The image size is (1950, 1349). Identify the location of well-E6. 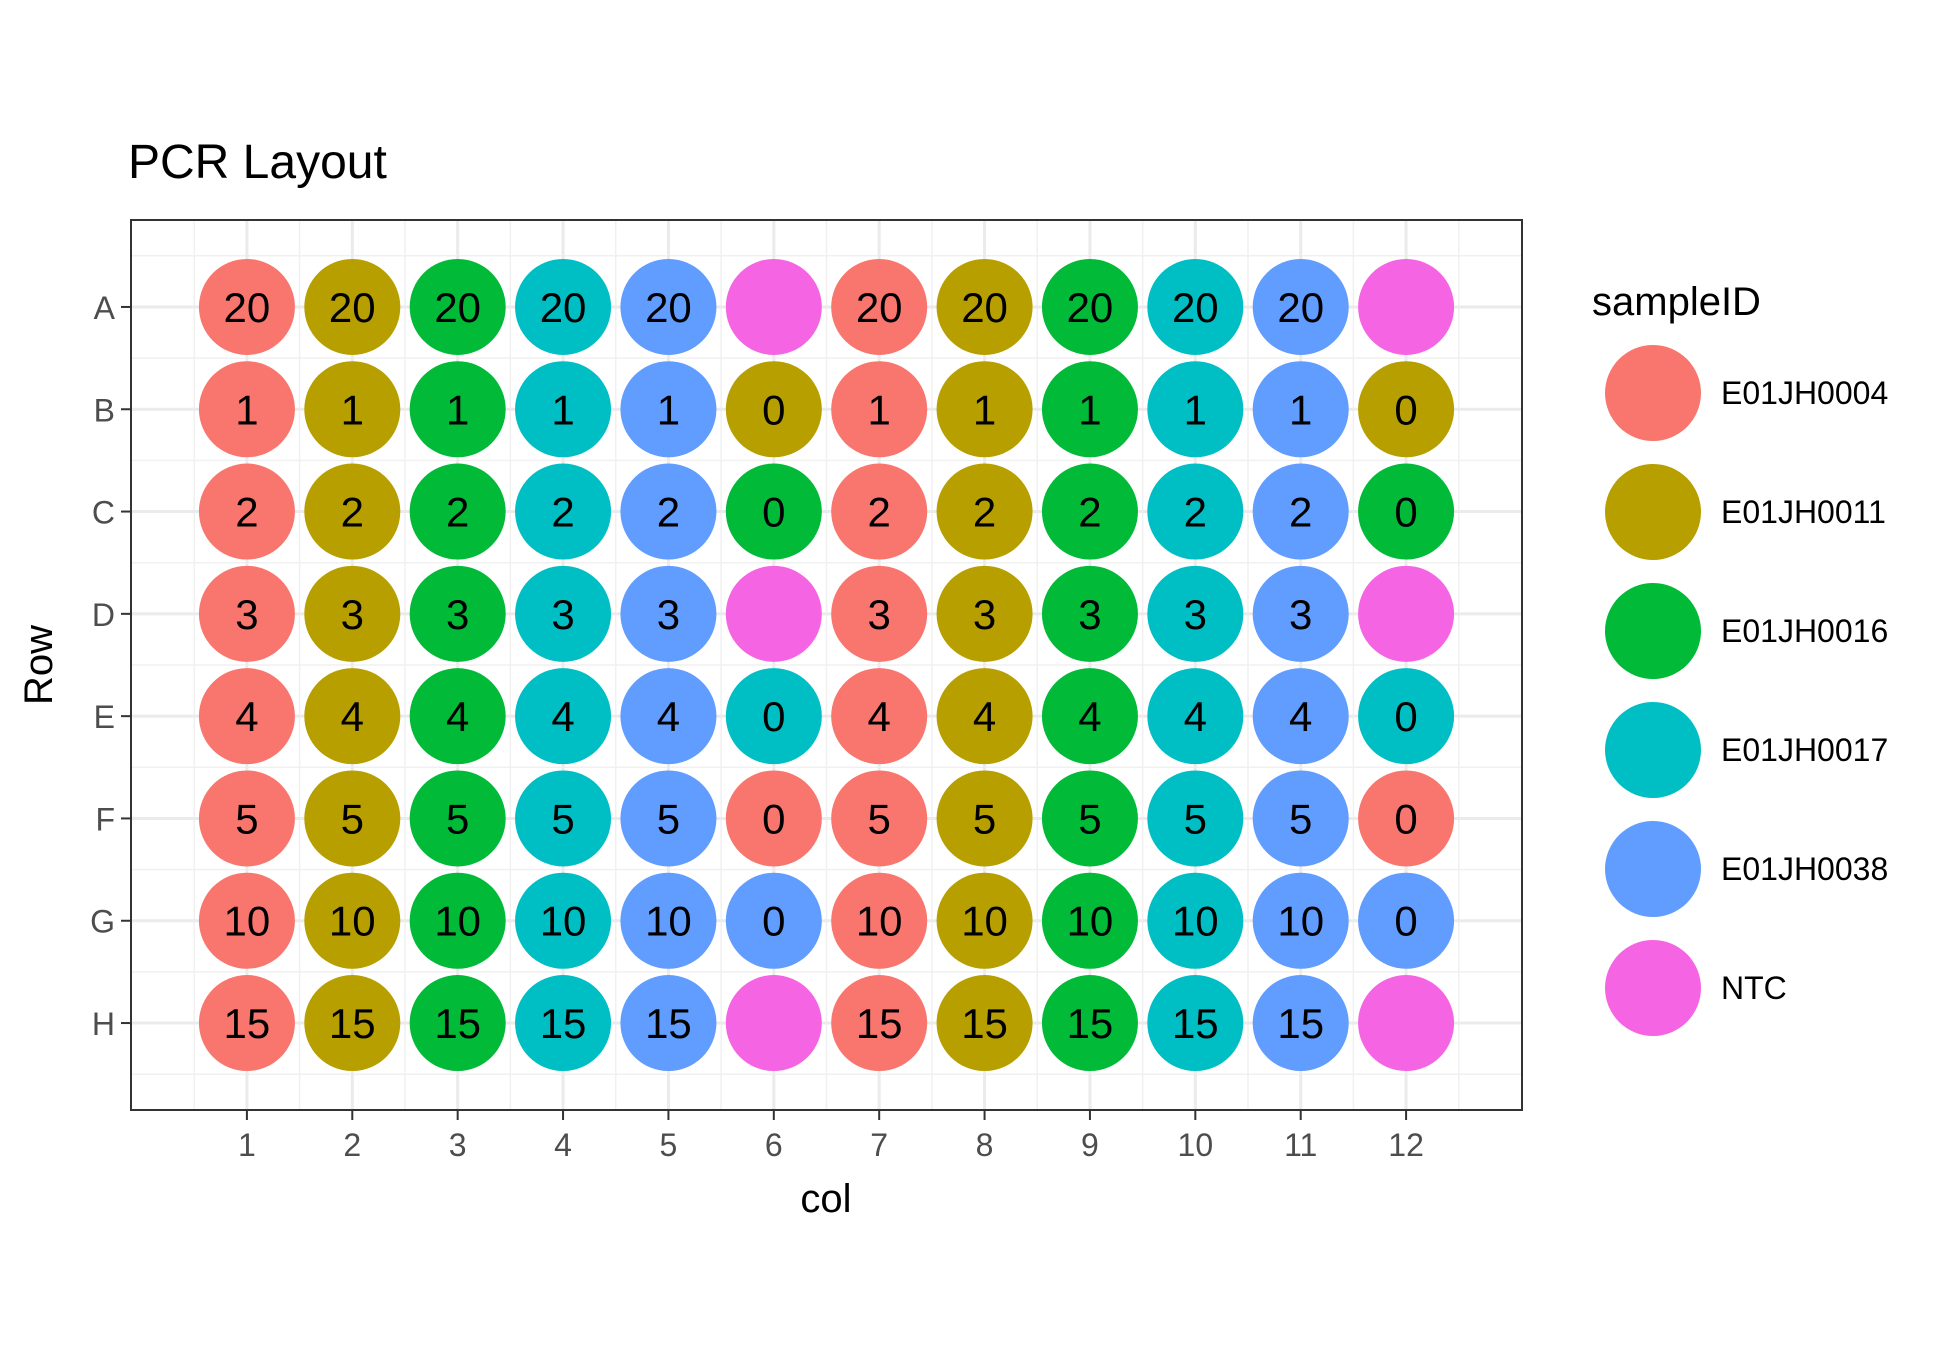
(773, 716).